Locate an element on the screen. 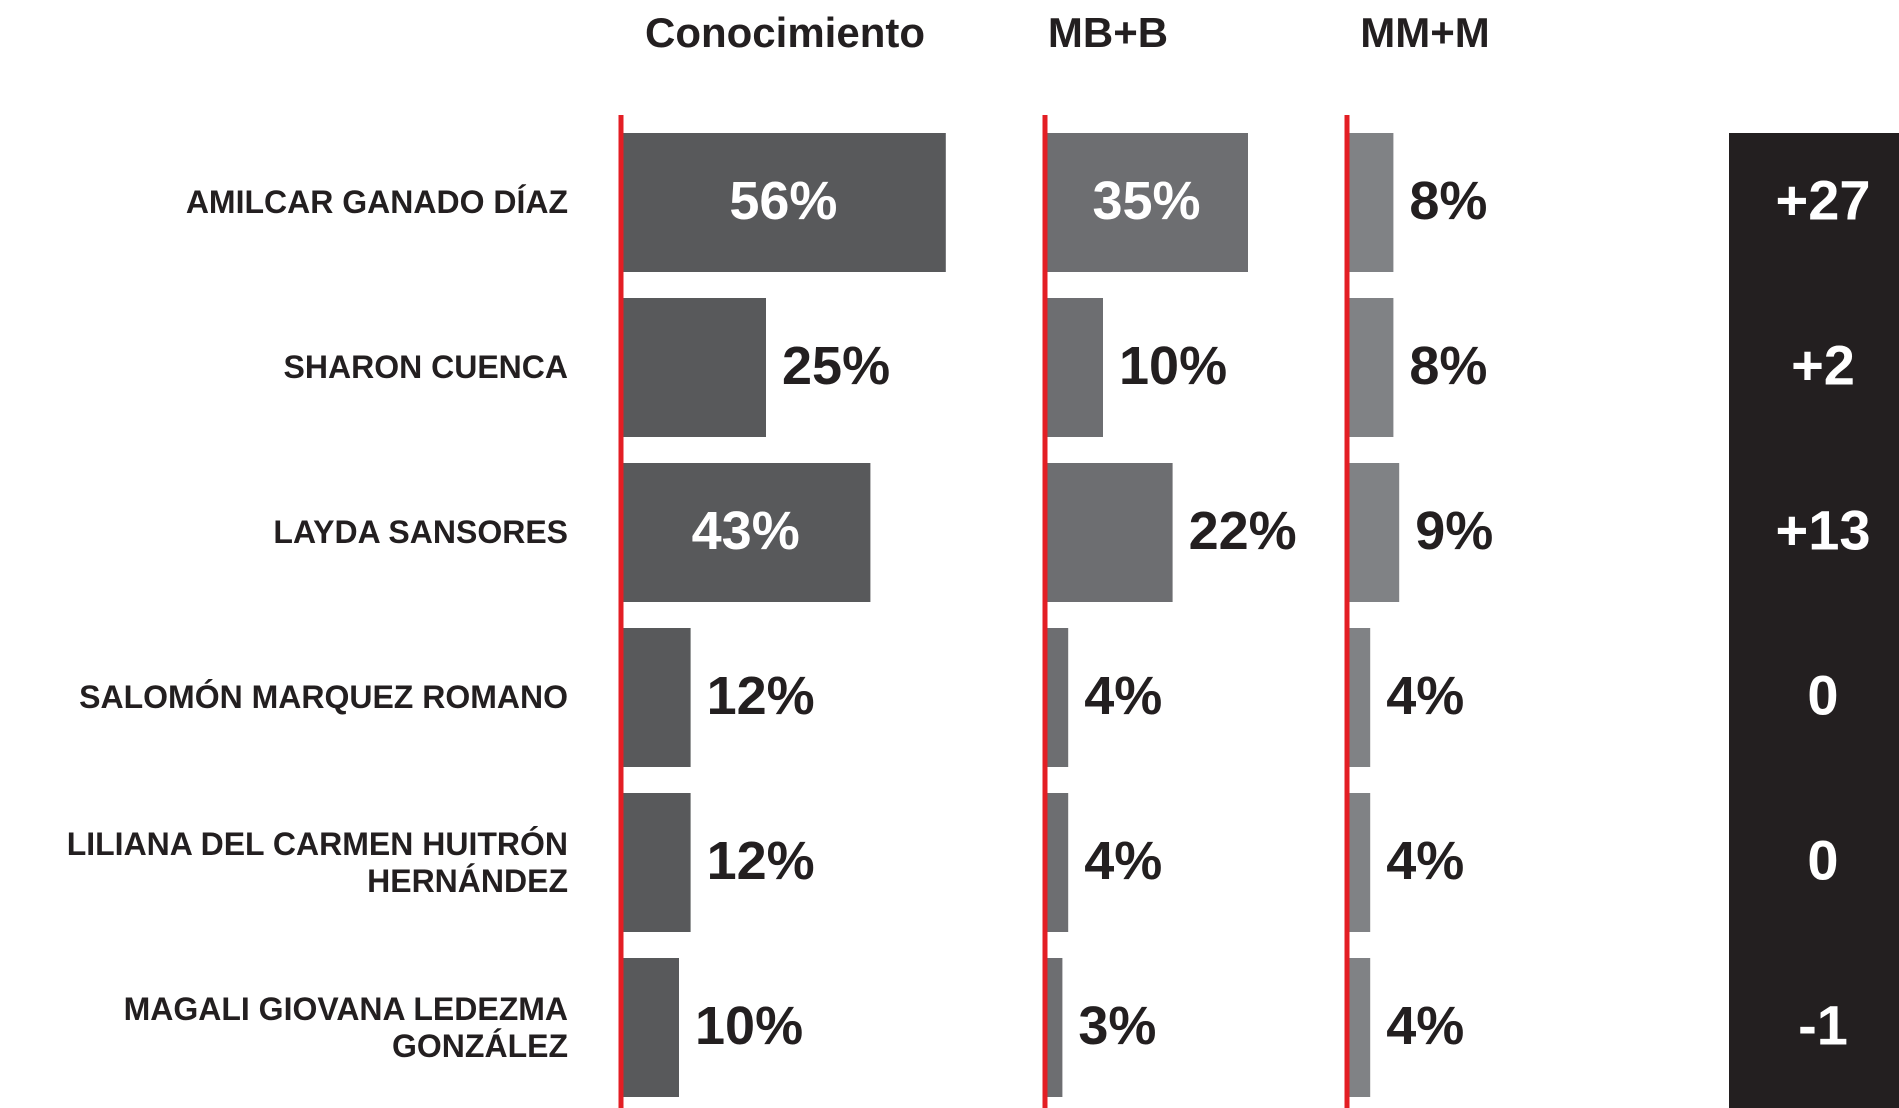 The width and height of the screenshot is (1899, 1108). net-panel is located at coordinates (1814, 620).